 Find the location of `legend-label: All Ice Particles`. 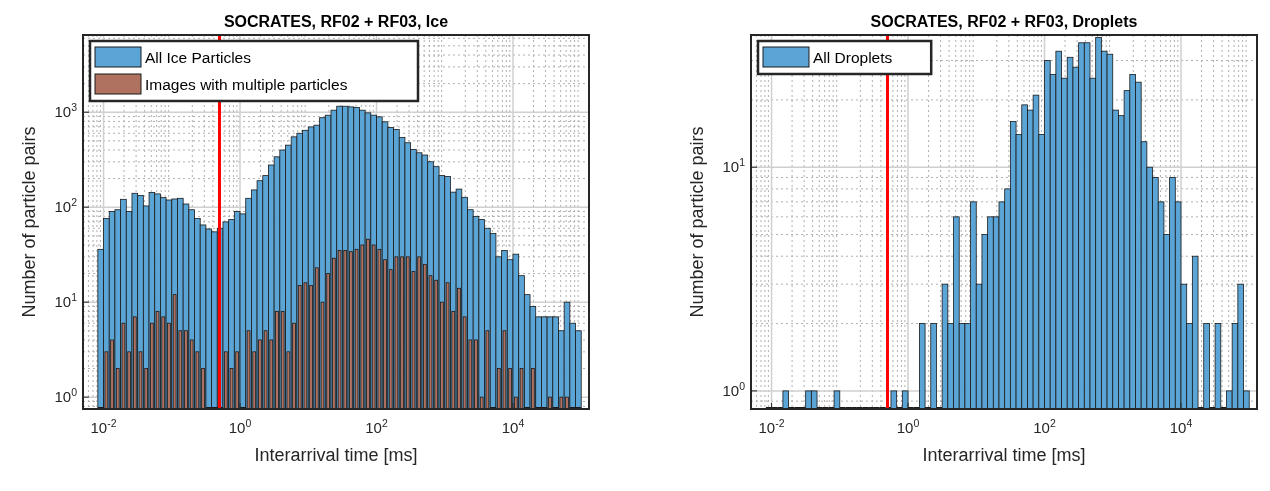

legend-label: All Ice Particles is located at coordinates (198, 57).